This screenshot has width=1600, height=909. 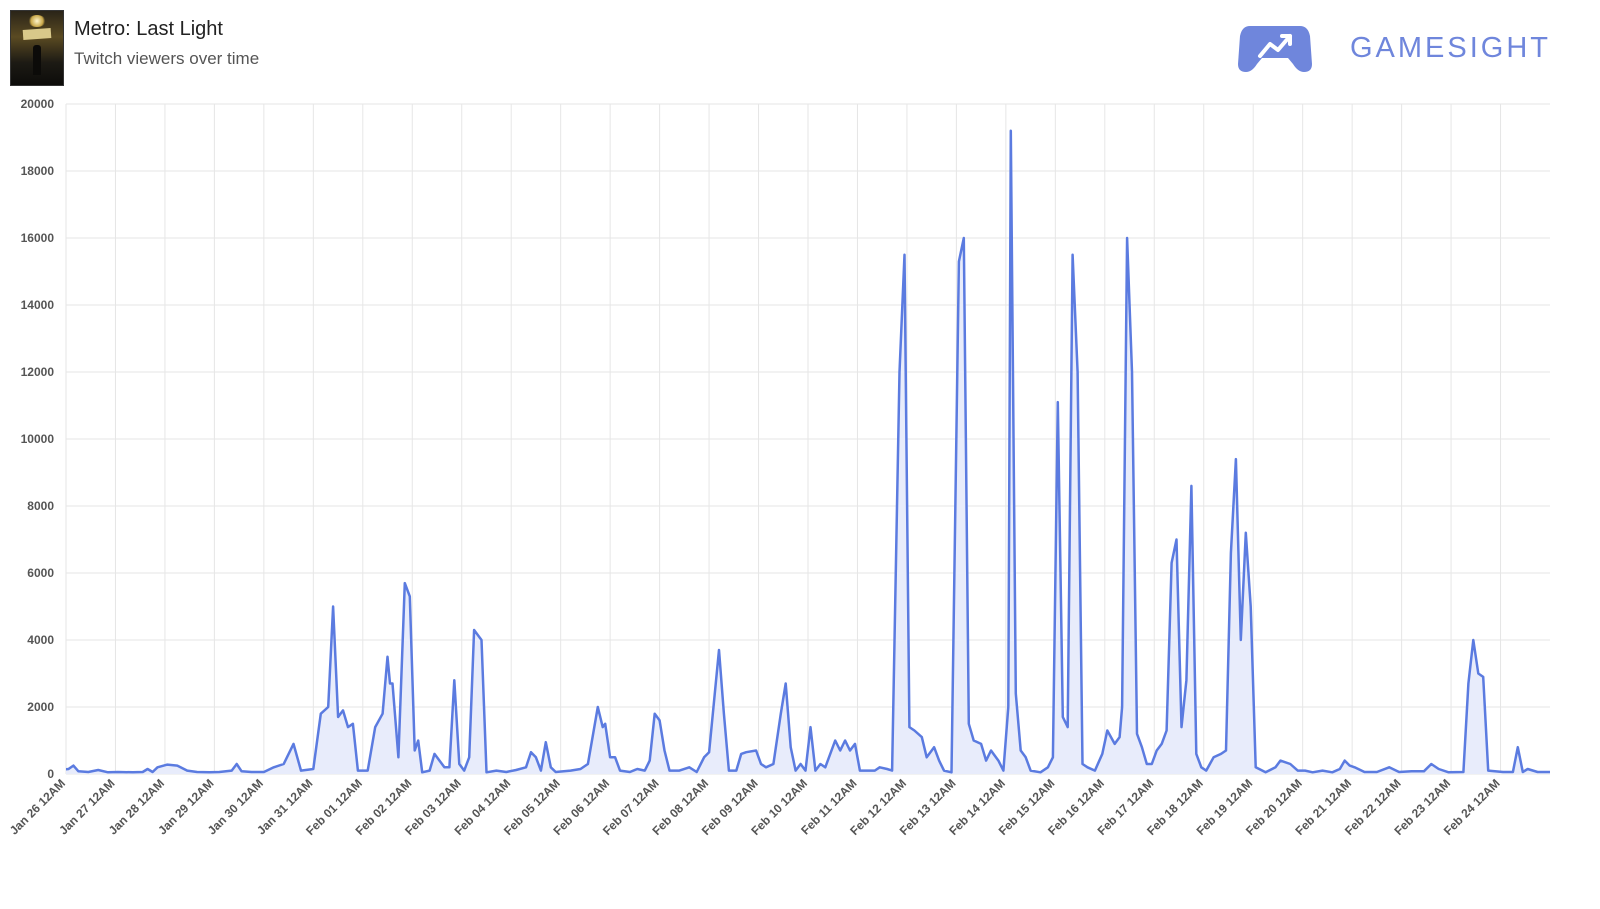 I want to click on y-tick-label: 12000, so click(x=38, y=372).